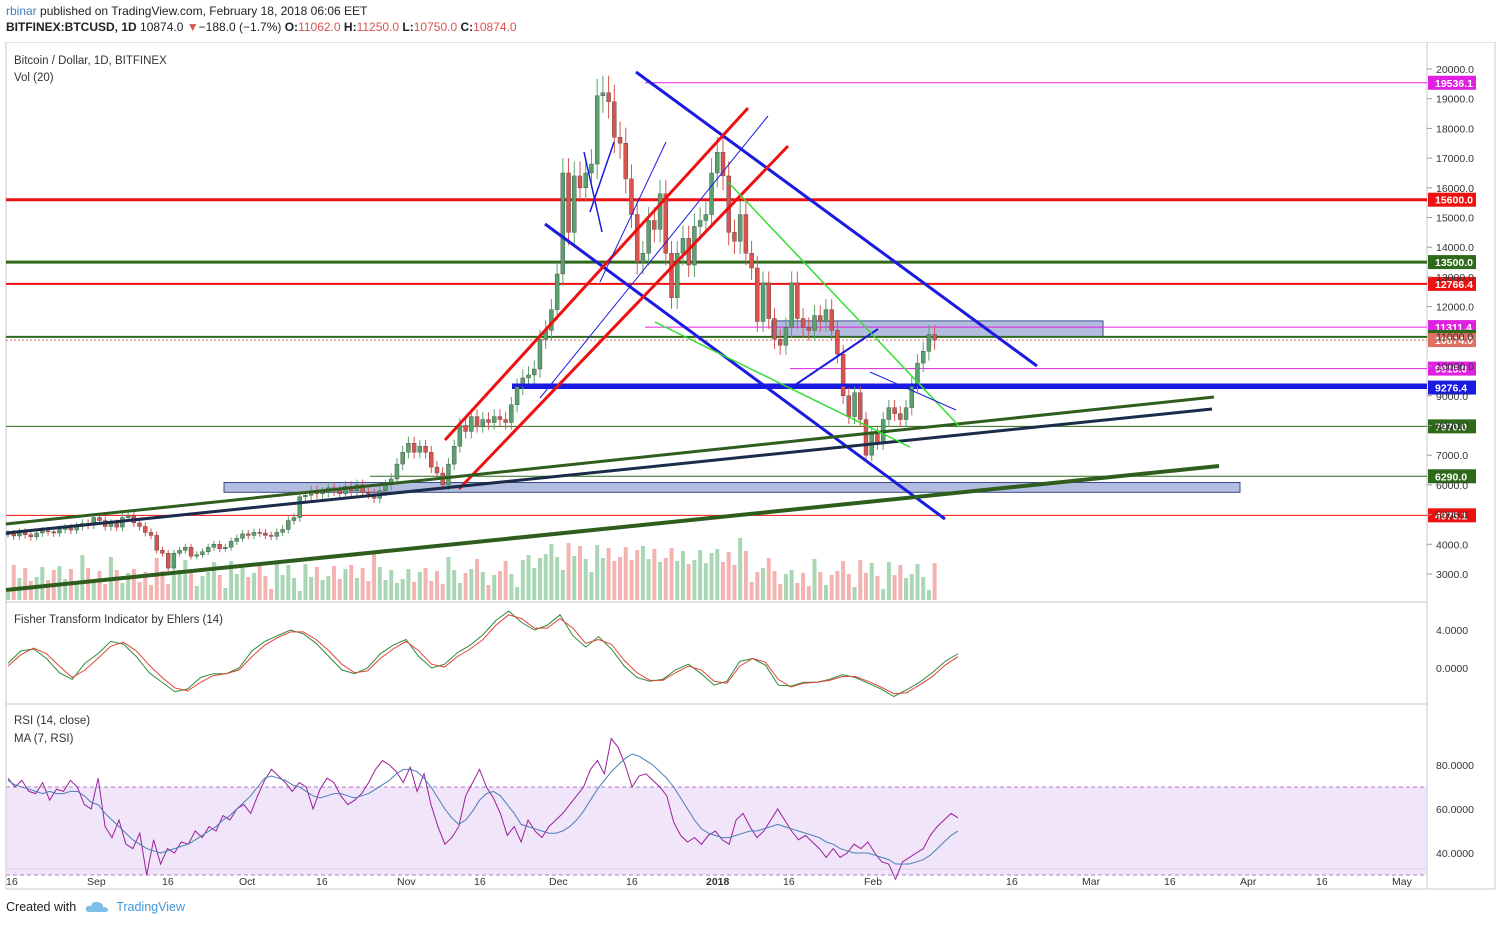  I want to click on tradingview-link: TradingView, so click(150, 907).